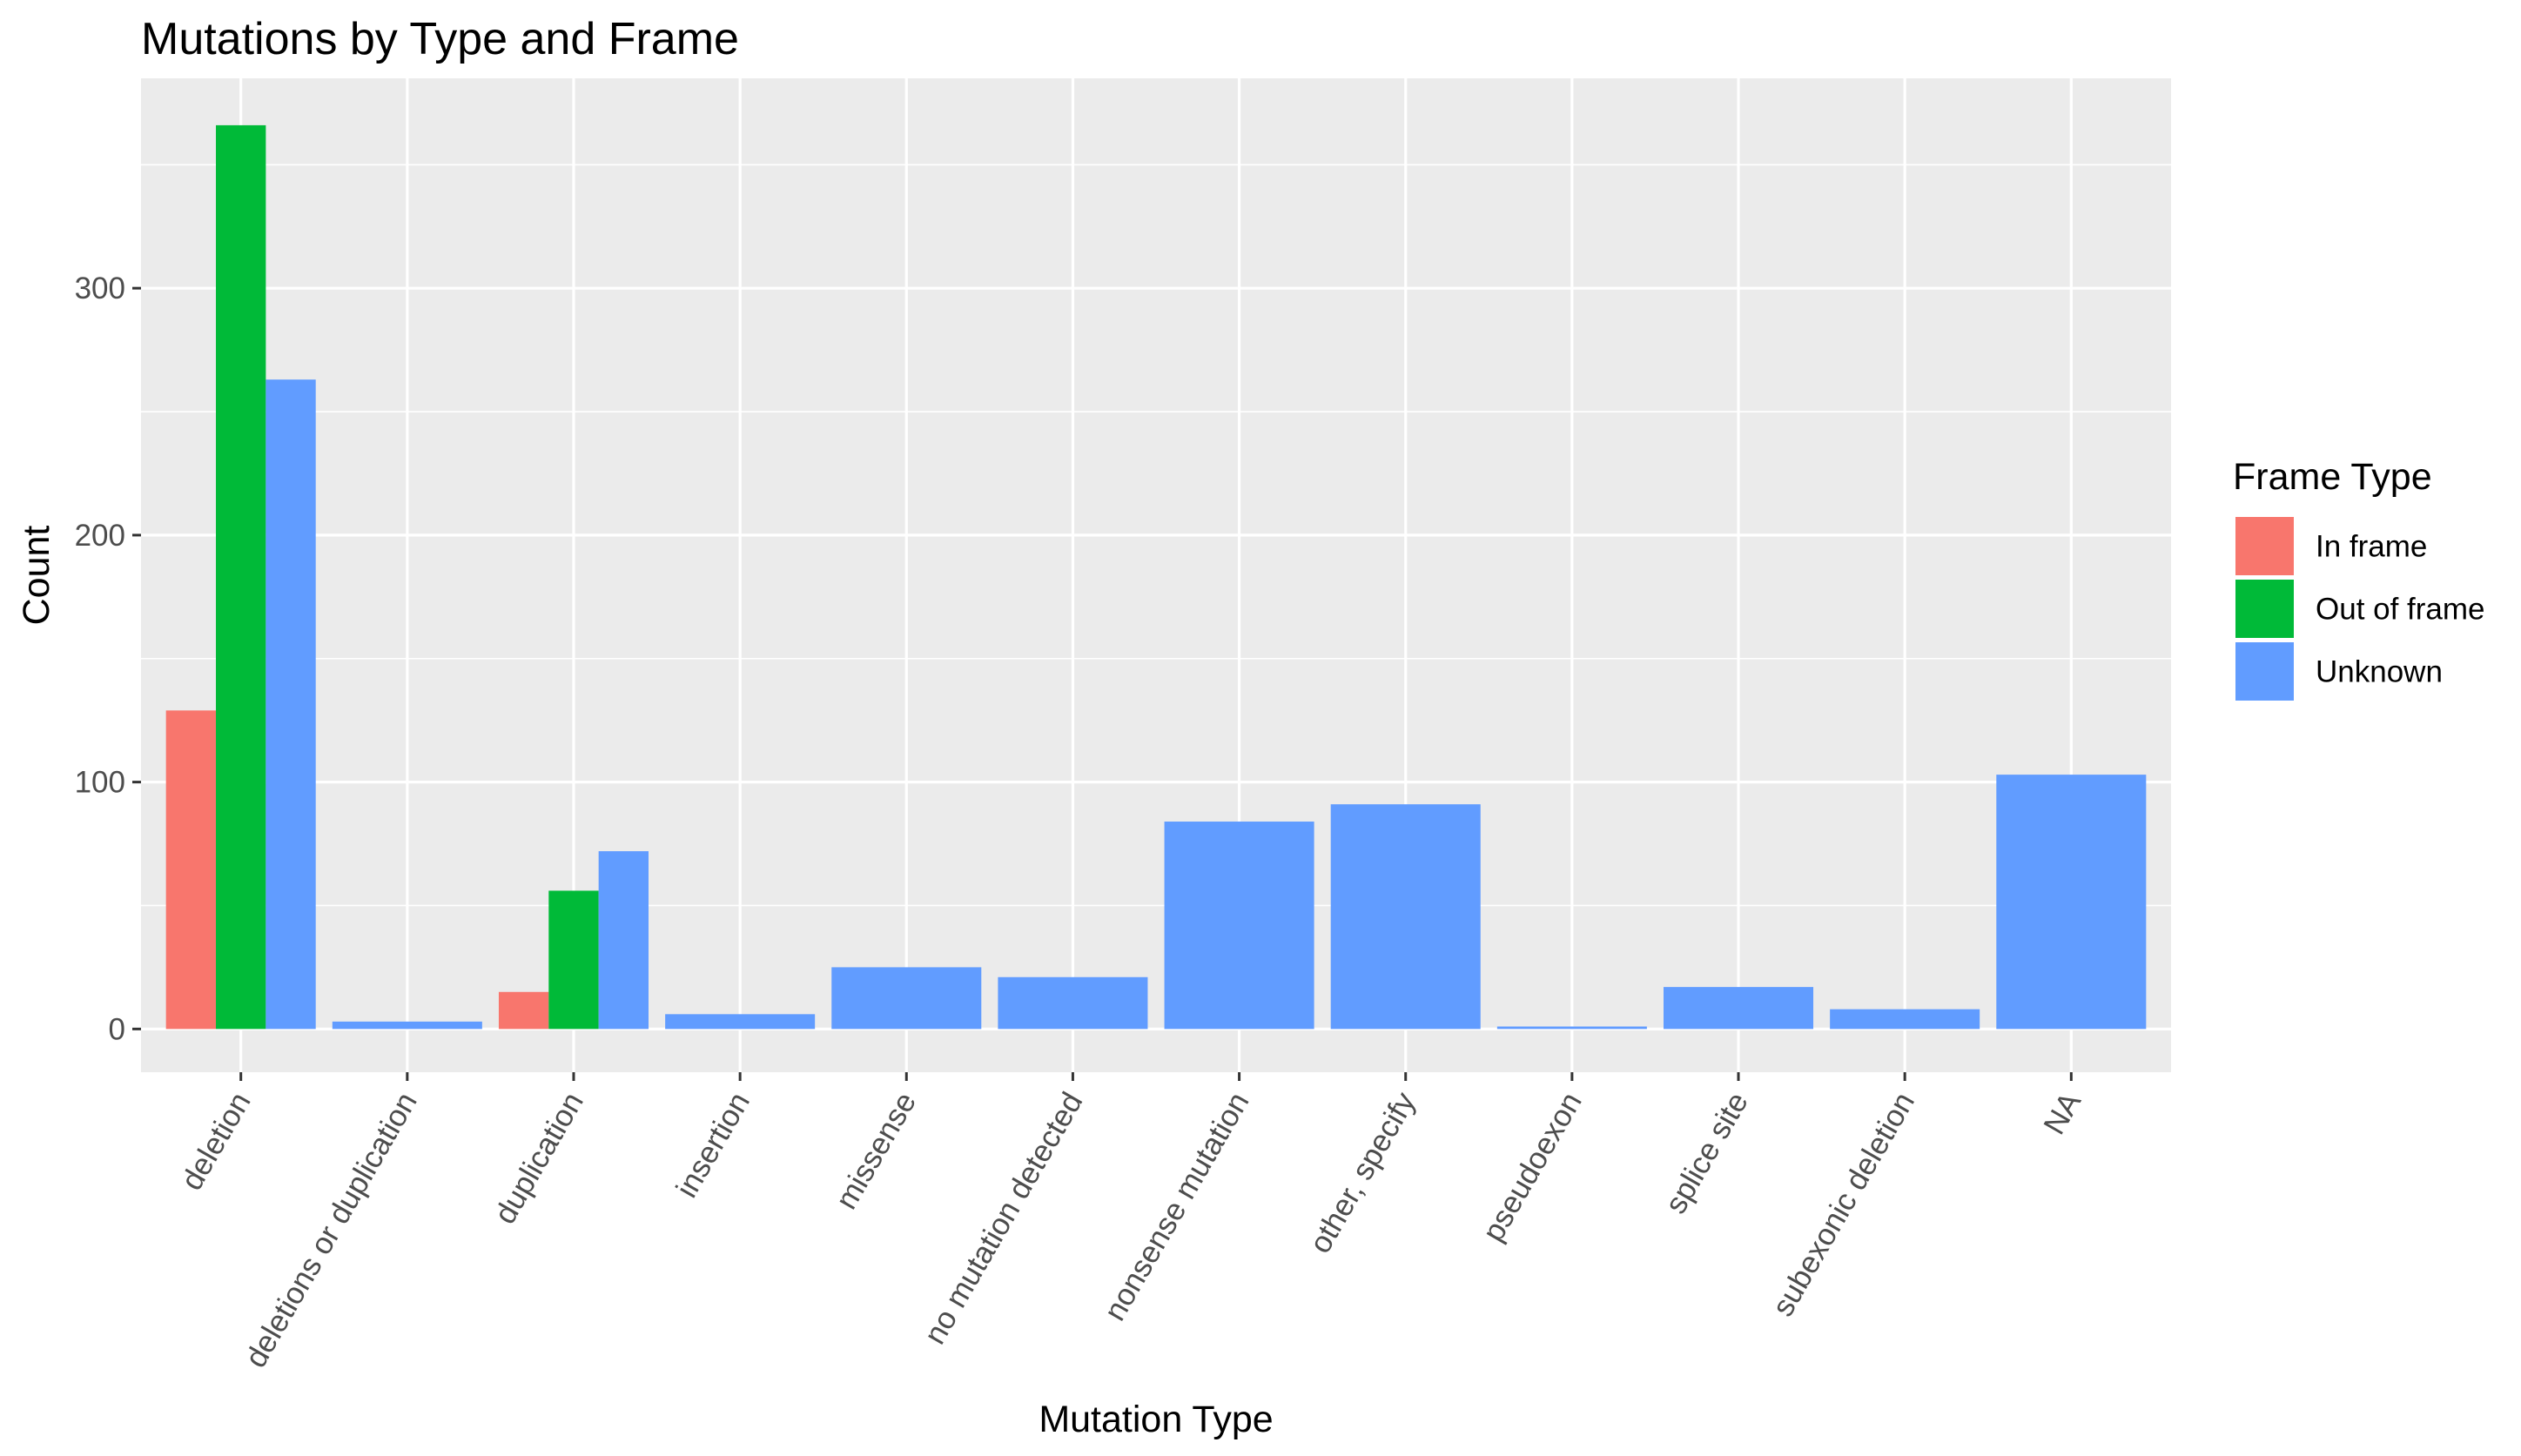  Describe the element at coordinates (2332, 477) in the screenshot. I see `legend-title: Frame Type` at that location.